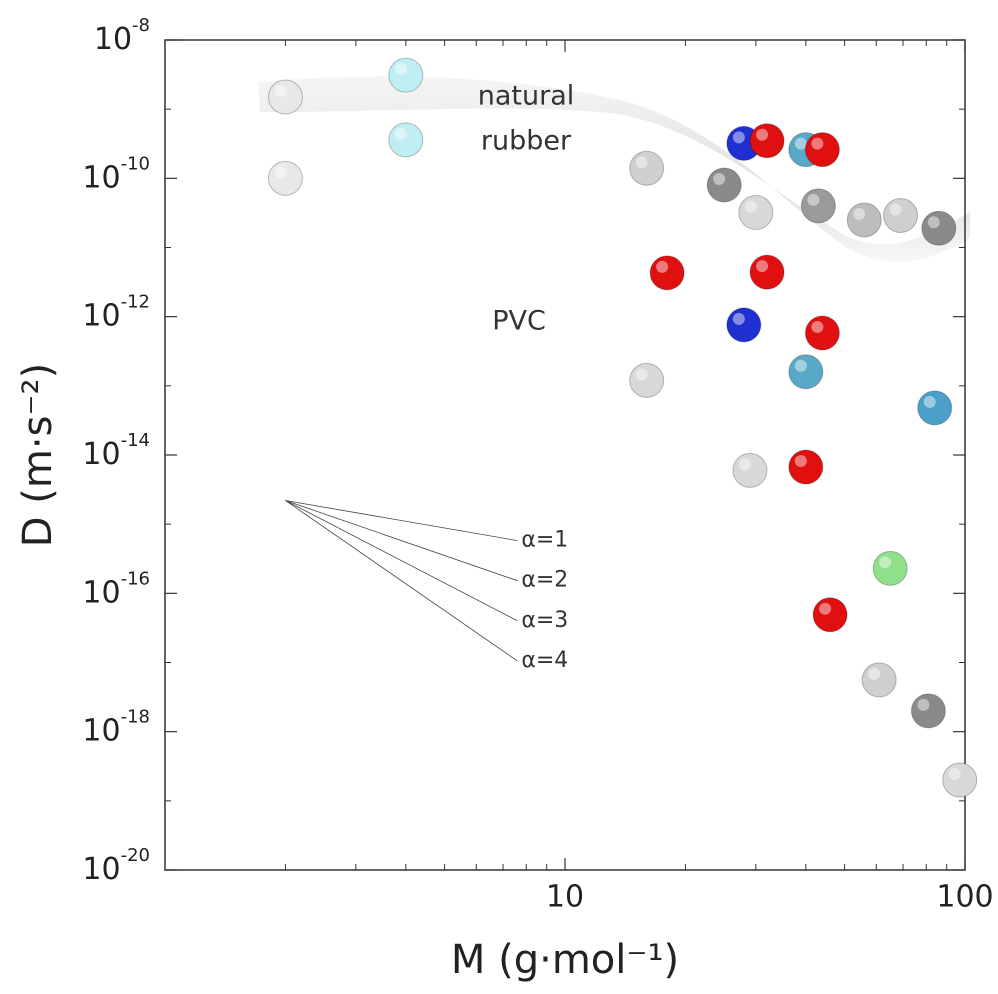 The width and height of the screenshot is (998, 994). I want to click on y-tick-label: 10-20, so click(116, 866).